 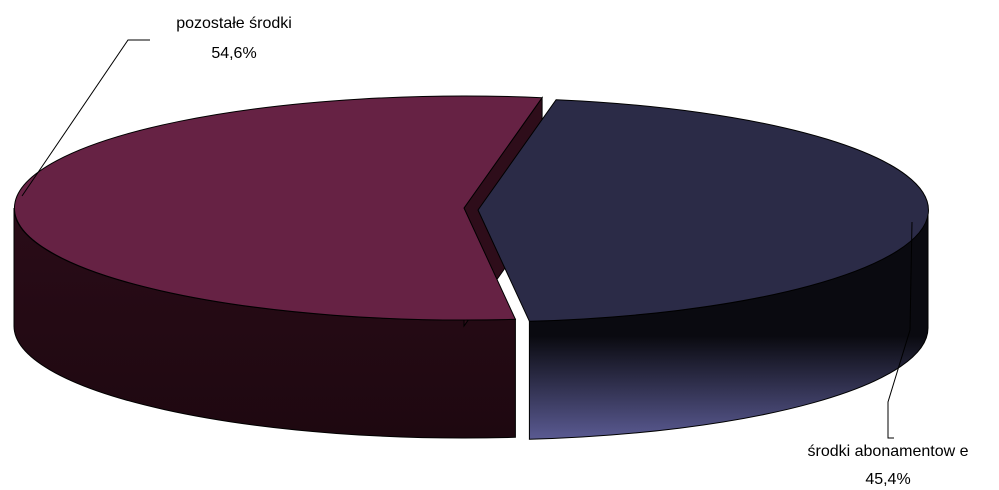 I want to click on slice-label-pozostale-srodki: pozostałe środki, so click(x=234, y=23).